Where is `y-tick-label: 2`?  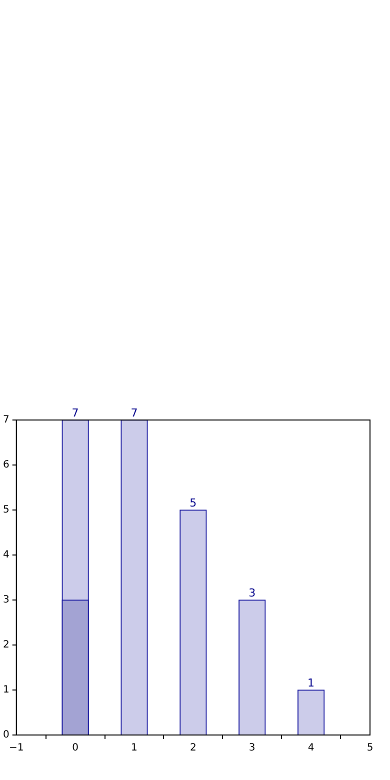
y-tick-label: 2 is located at coordinates (6, 645).